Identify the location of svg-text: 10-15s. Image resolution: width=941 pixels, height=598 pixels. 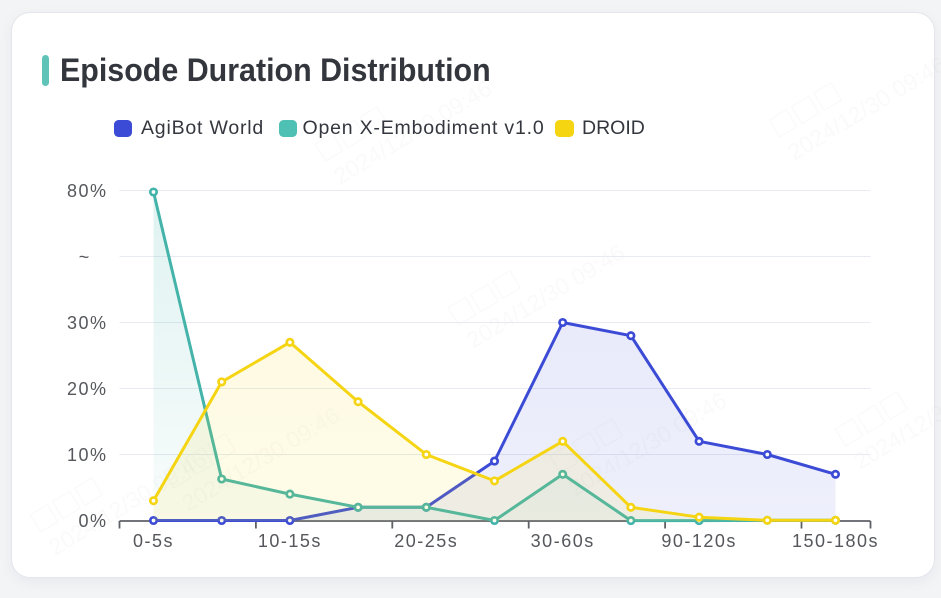
(290, 541).